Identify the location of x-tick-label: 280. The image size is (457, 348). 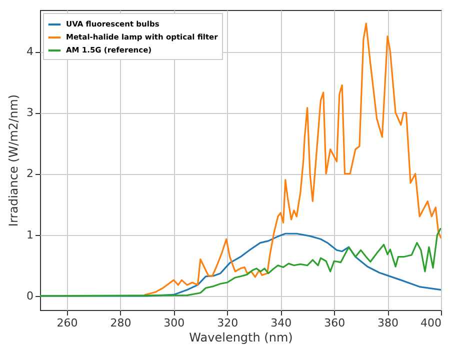
(121, 323).